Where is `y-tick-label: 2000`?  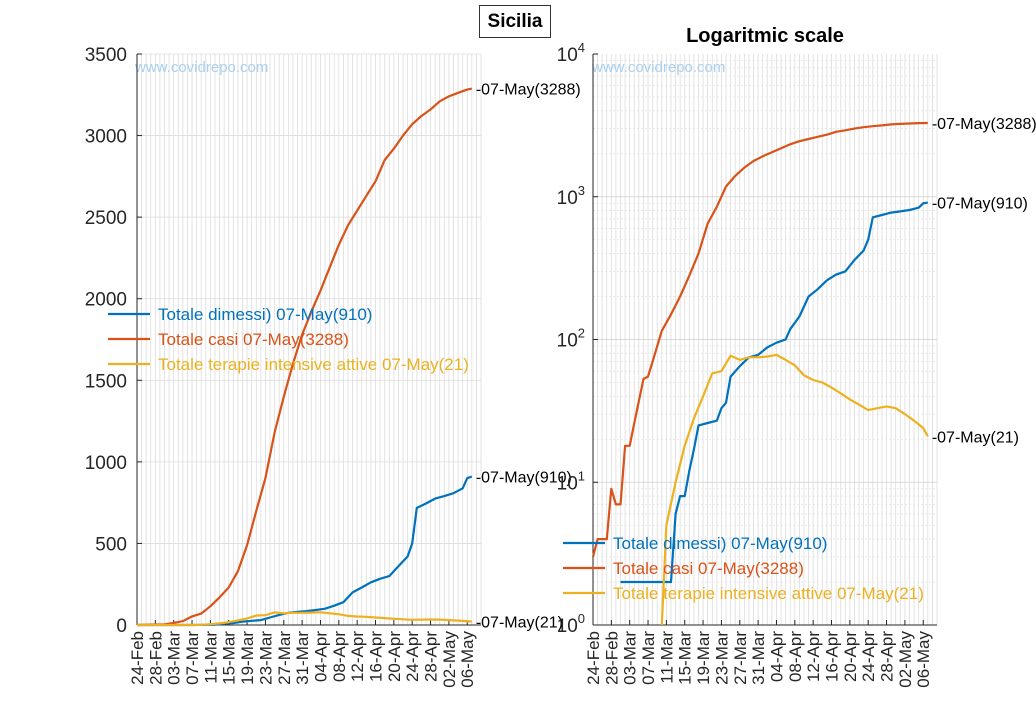
y-tick-label: 2000 is located at coordinates (106, 300).